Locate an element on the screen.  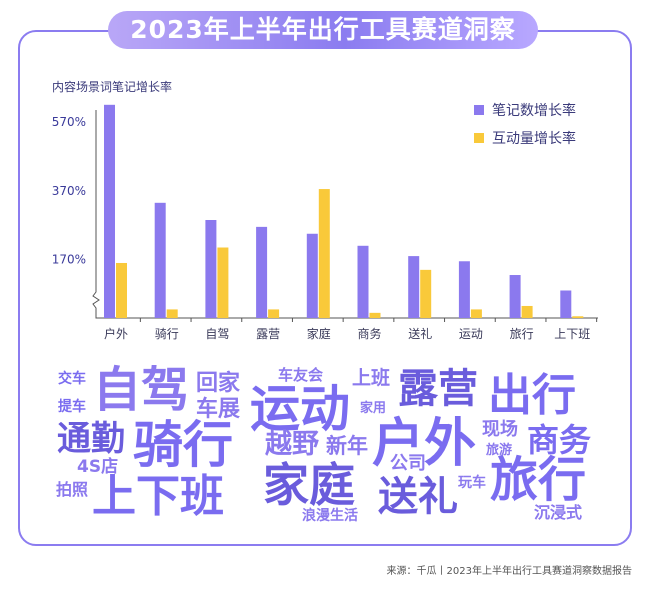
legend-swatch-notes is located at coordinates (479, 110).